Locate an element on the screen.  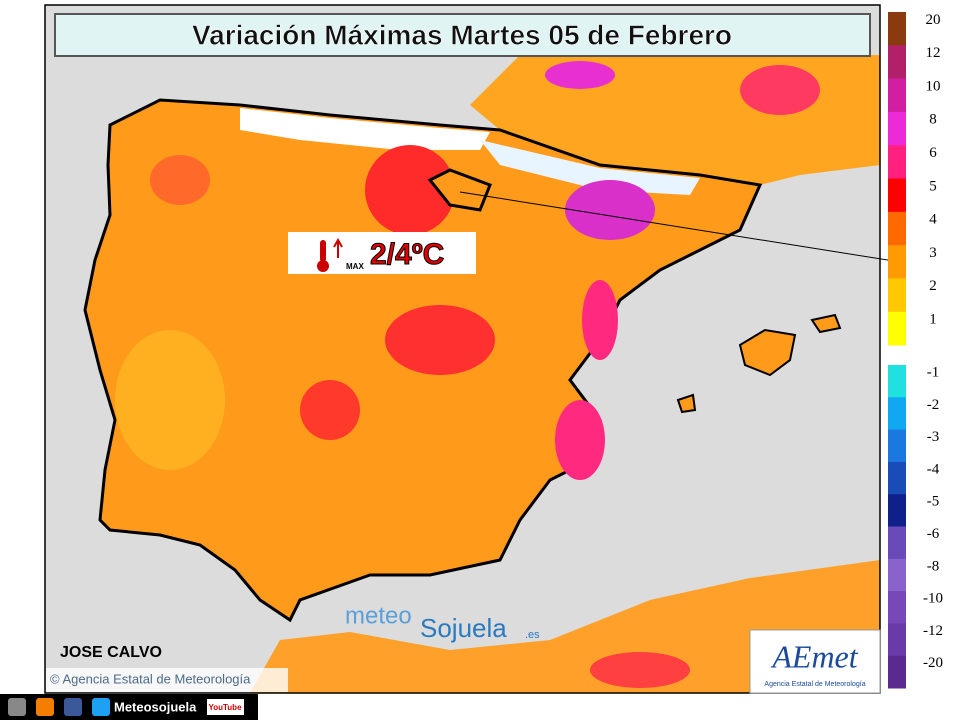
color-legend: 20 12 10 8 6 5 4 3 2 1 -1 -2 -3 -4 -5 -6 -8 -10 -12 -20 is located at coordinates (915, 350).